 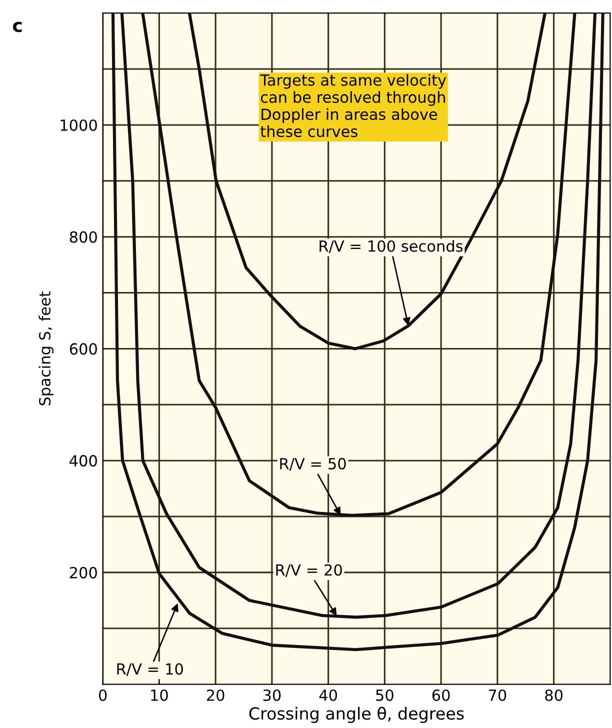 I want to click on x-tick-label: 10, so click(x=159, y=695).